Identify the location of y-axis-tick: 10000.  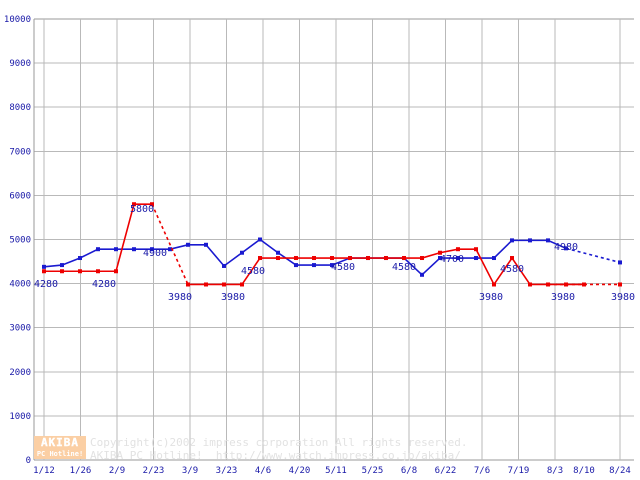
(17, 20).